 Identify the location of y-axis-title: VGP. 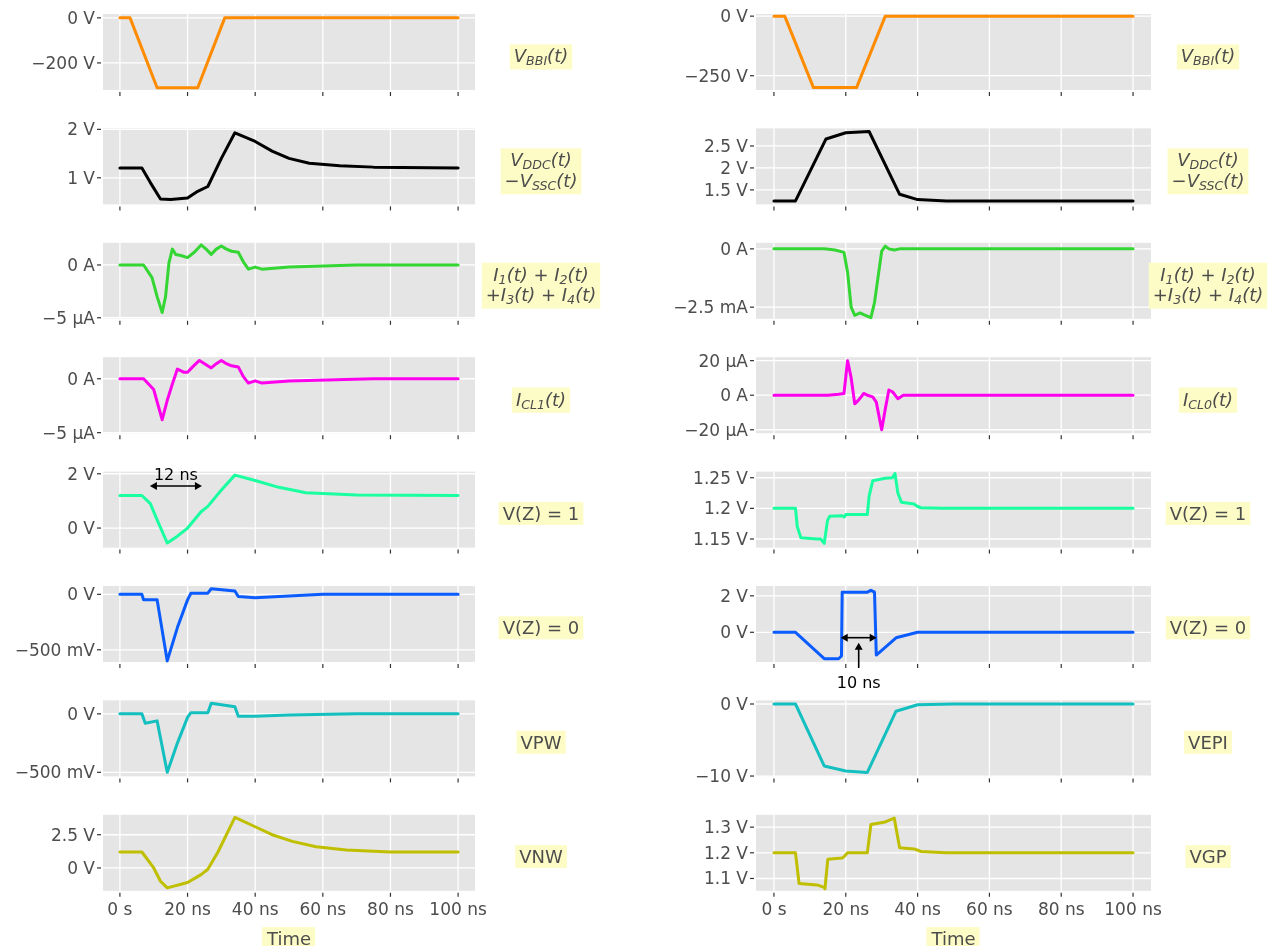
(1208, 857).